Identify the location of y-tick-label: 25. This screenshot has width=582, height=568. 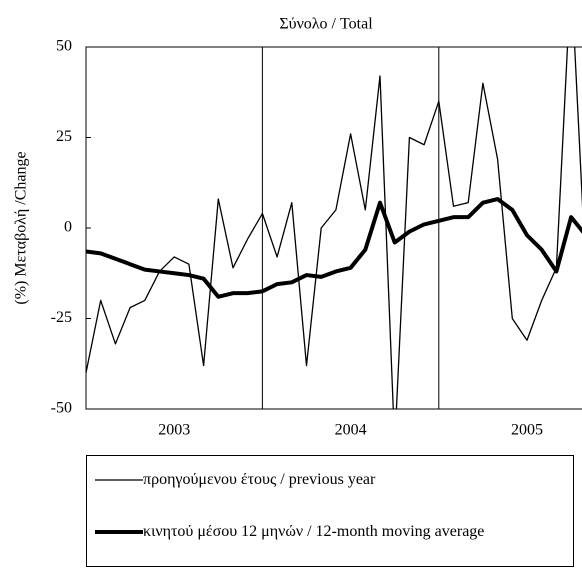
(64, 136).